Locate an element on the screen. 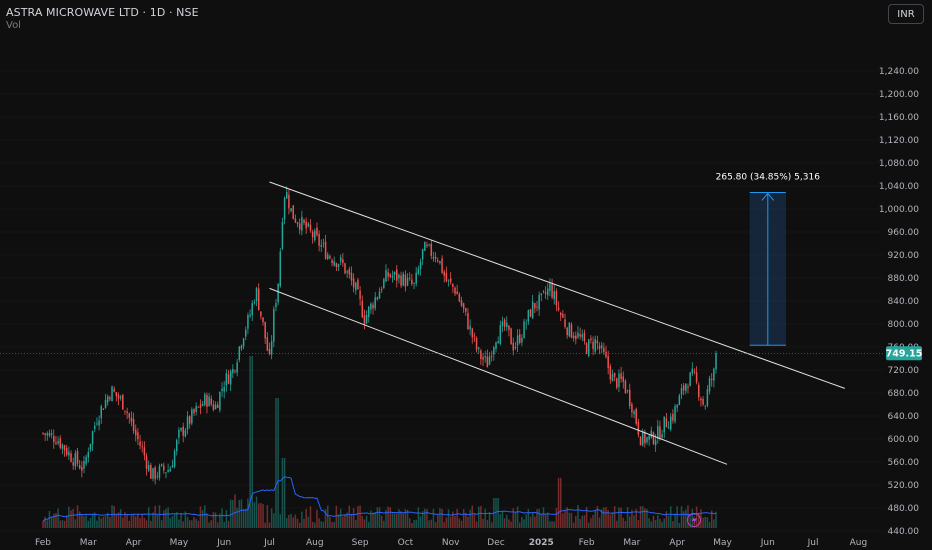 The image size is (932, 550). last-price-tag: 749.15 is located at coordinates (904, 353).